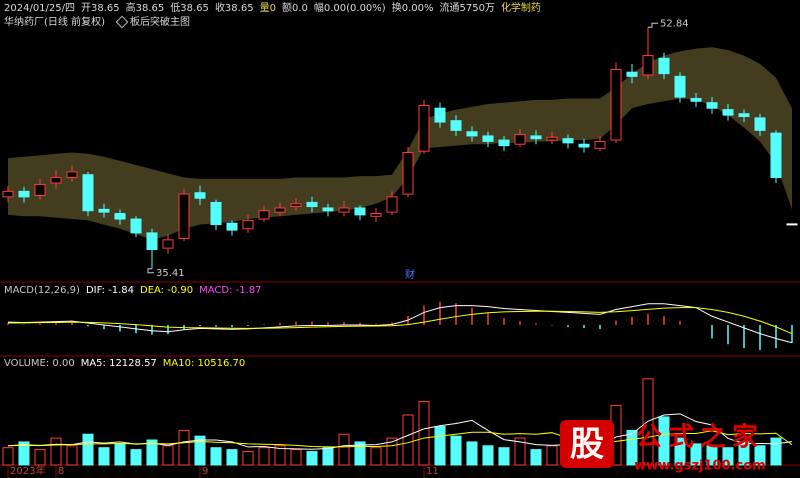  Describe the element at coordinates (100, 8) in the screenshot. I see `header-item: 开38.65` at that location.